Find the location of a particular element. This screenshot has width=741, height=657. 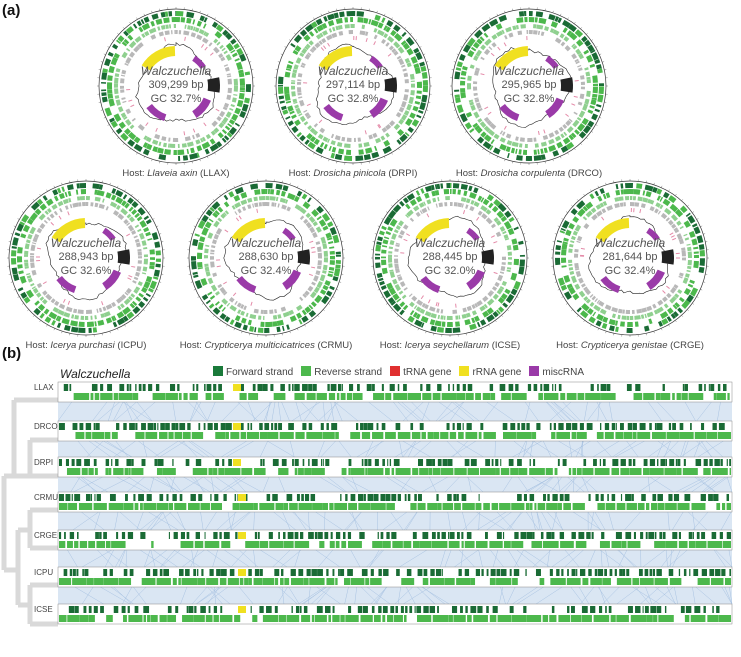

host-caption: Host: Crypticerya genistae (CRGE) is located at coordinates (630, 345).